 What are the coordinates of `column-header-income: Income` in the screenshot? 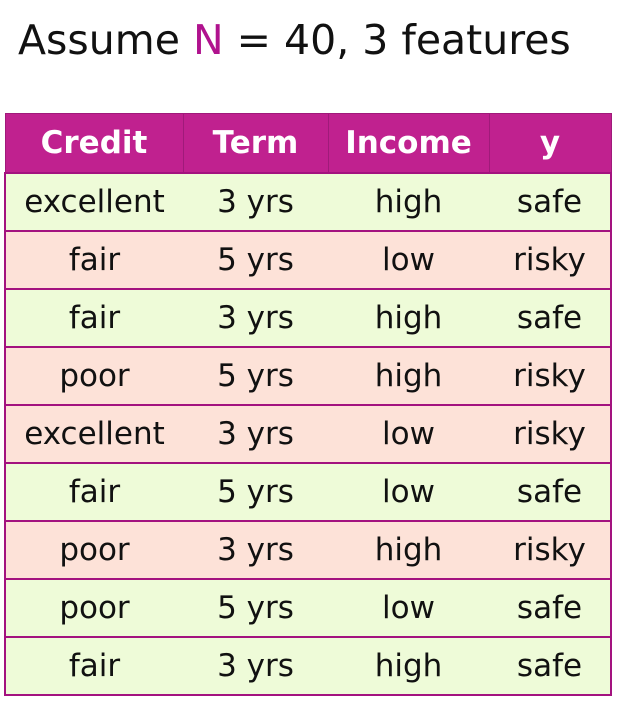 It's located at (408, 143).